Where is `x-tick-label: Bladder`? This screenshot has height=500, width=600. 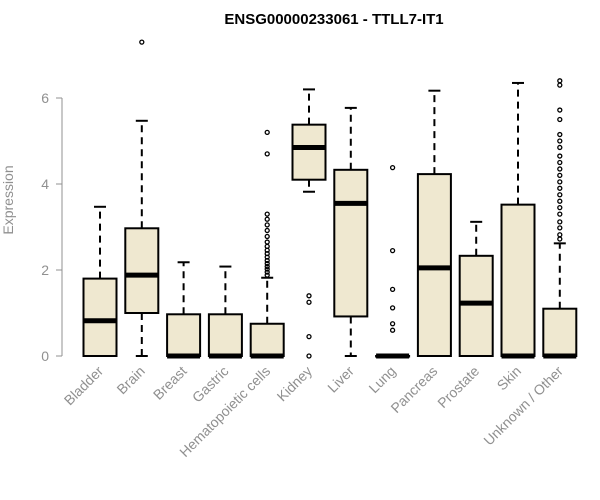
x-tick-label: Bladder is located at coordinates (84, 386).